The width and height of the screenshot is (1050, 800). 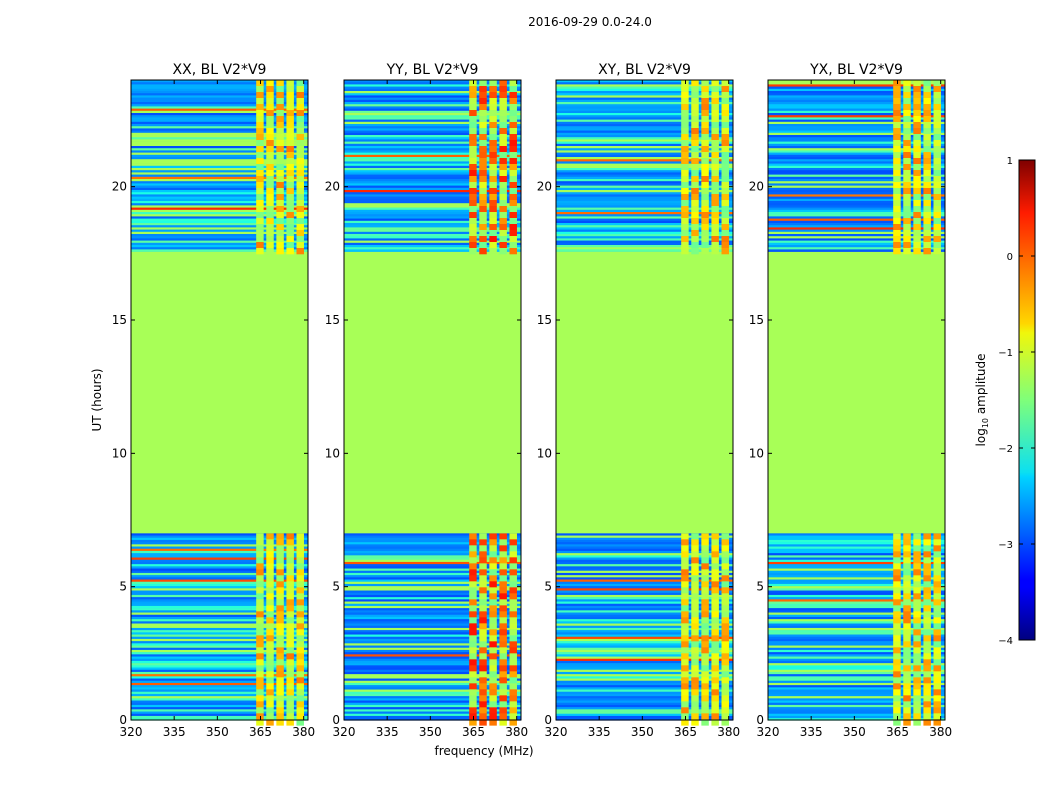 I want to click on y-axis-label: UT (hours), so click(x=97, y=399).